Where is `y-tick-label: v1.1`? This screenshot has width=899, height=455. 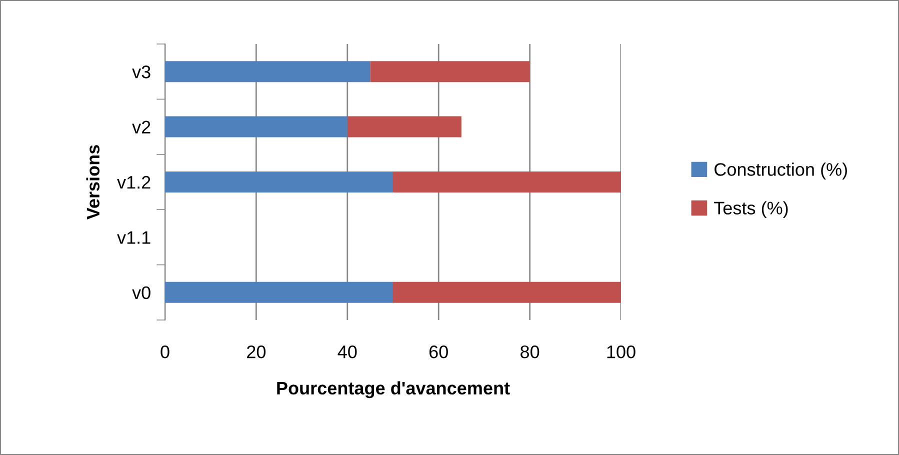 y-tick-label: v1.1 is located at coordinates (133, 237).